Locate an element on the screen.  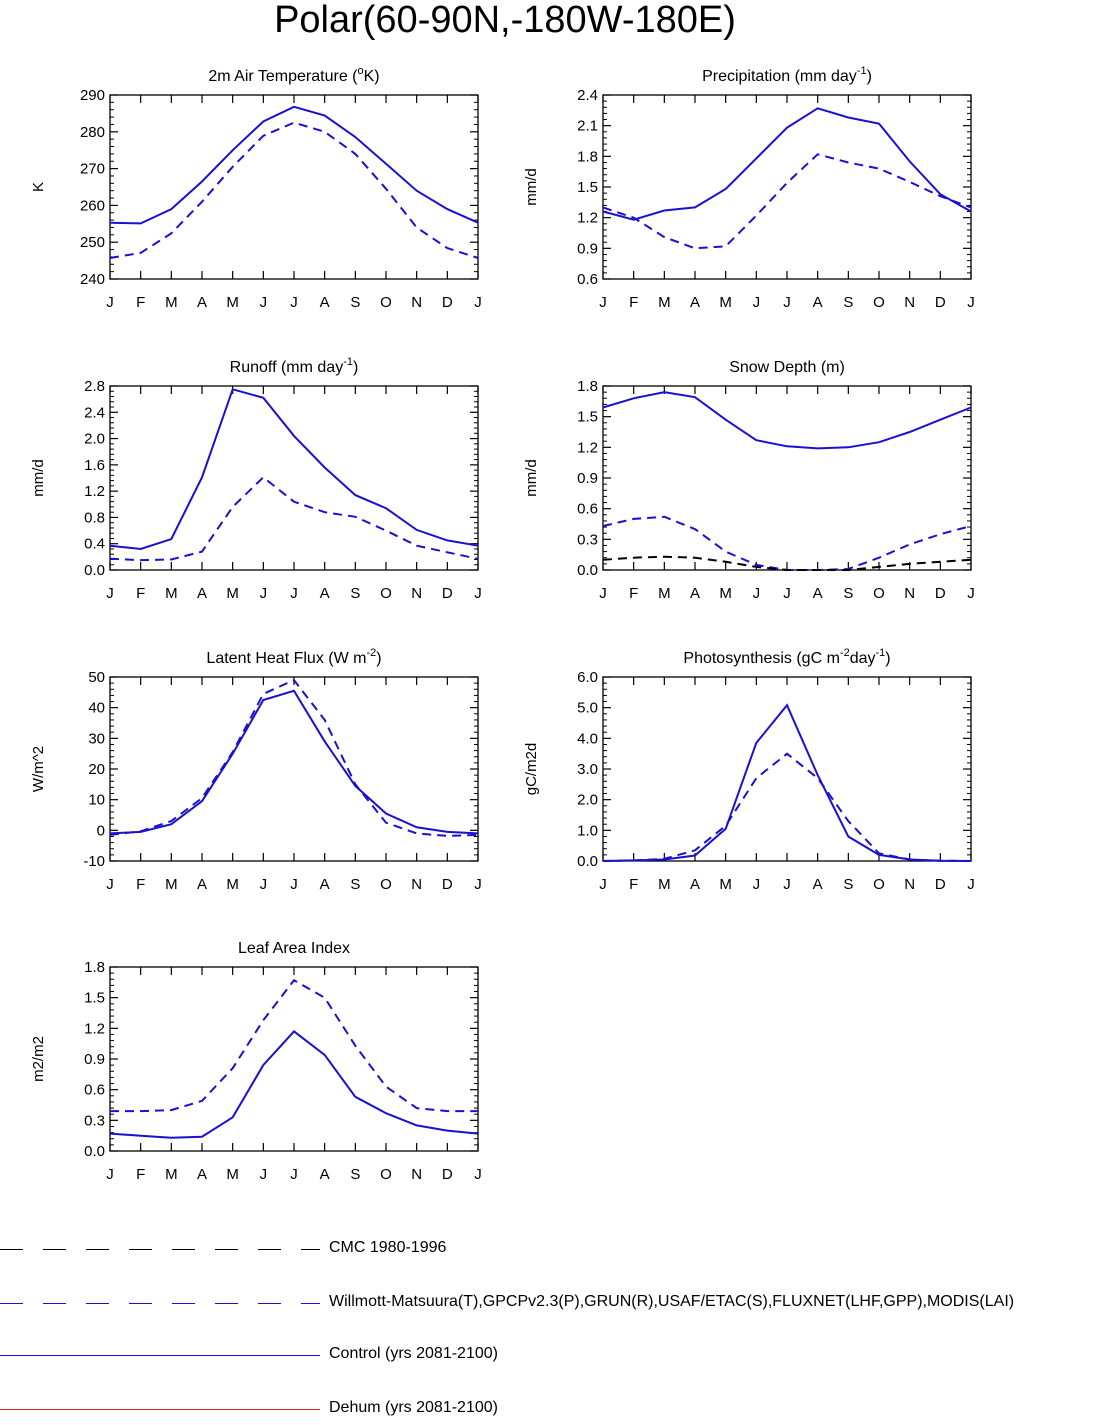
y-axis-label: K is located at coordinates (38, 187).